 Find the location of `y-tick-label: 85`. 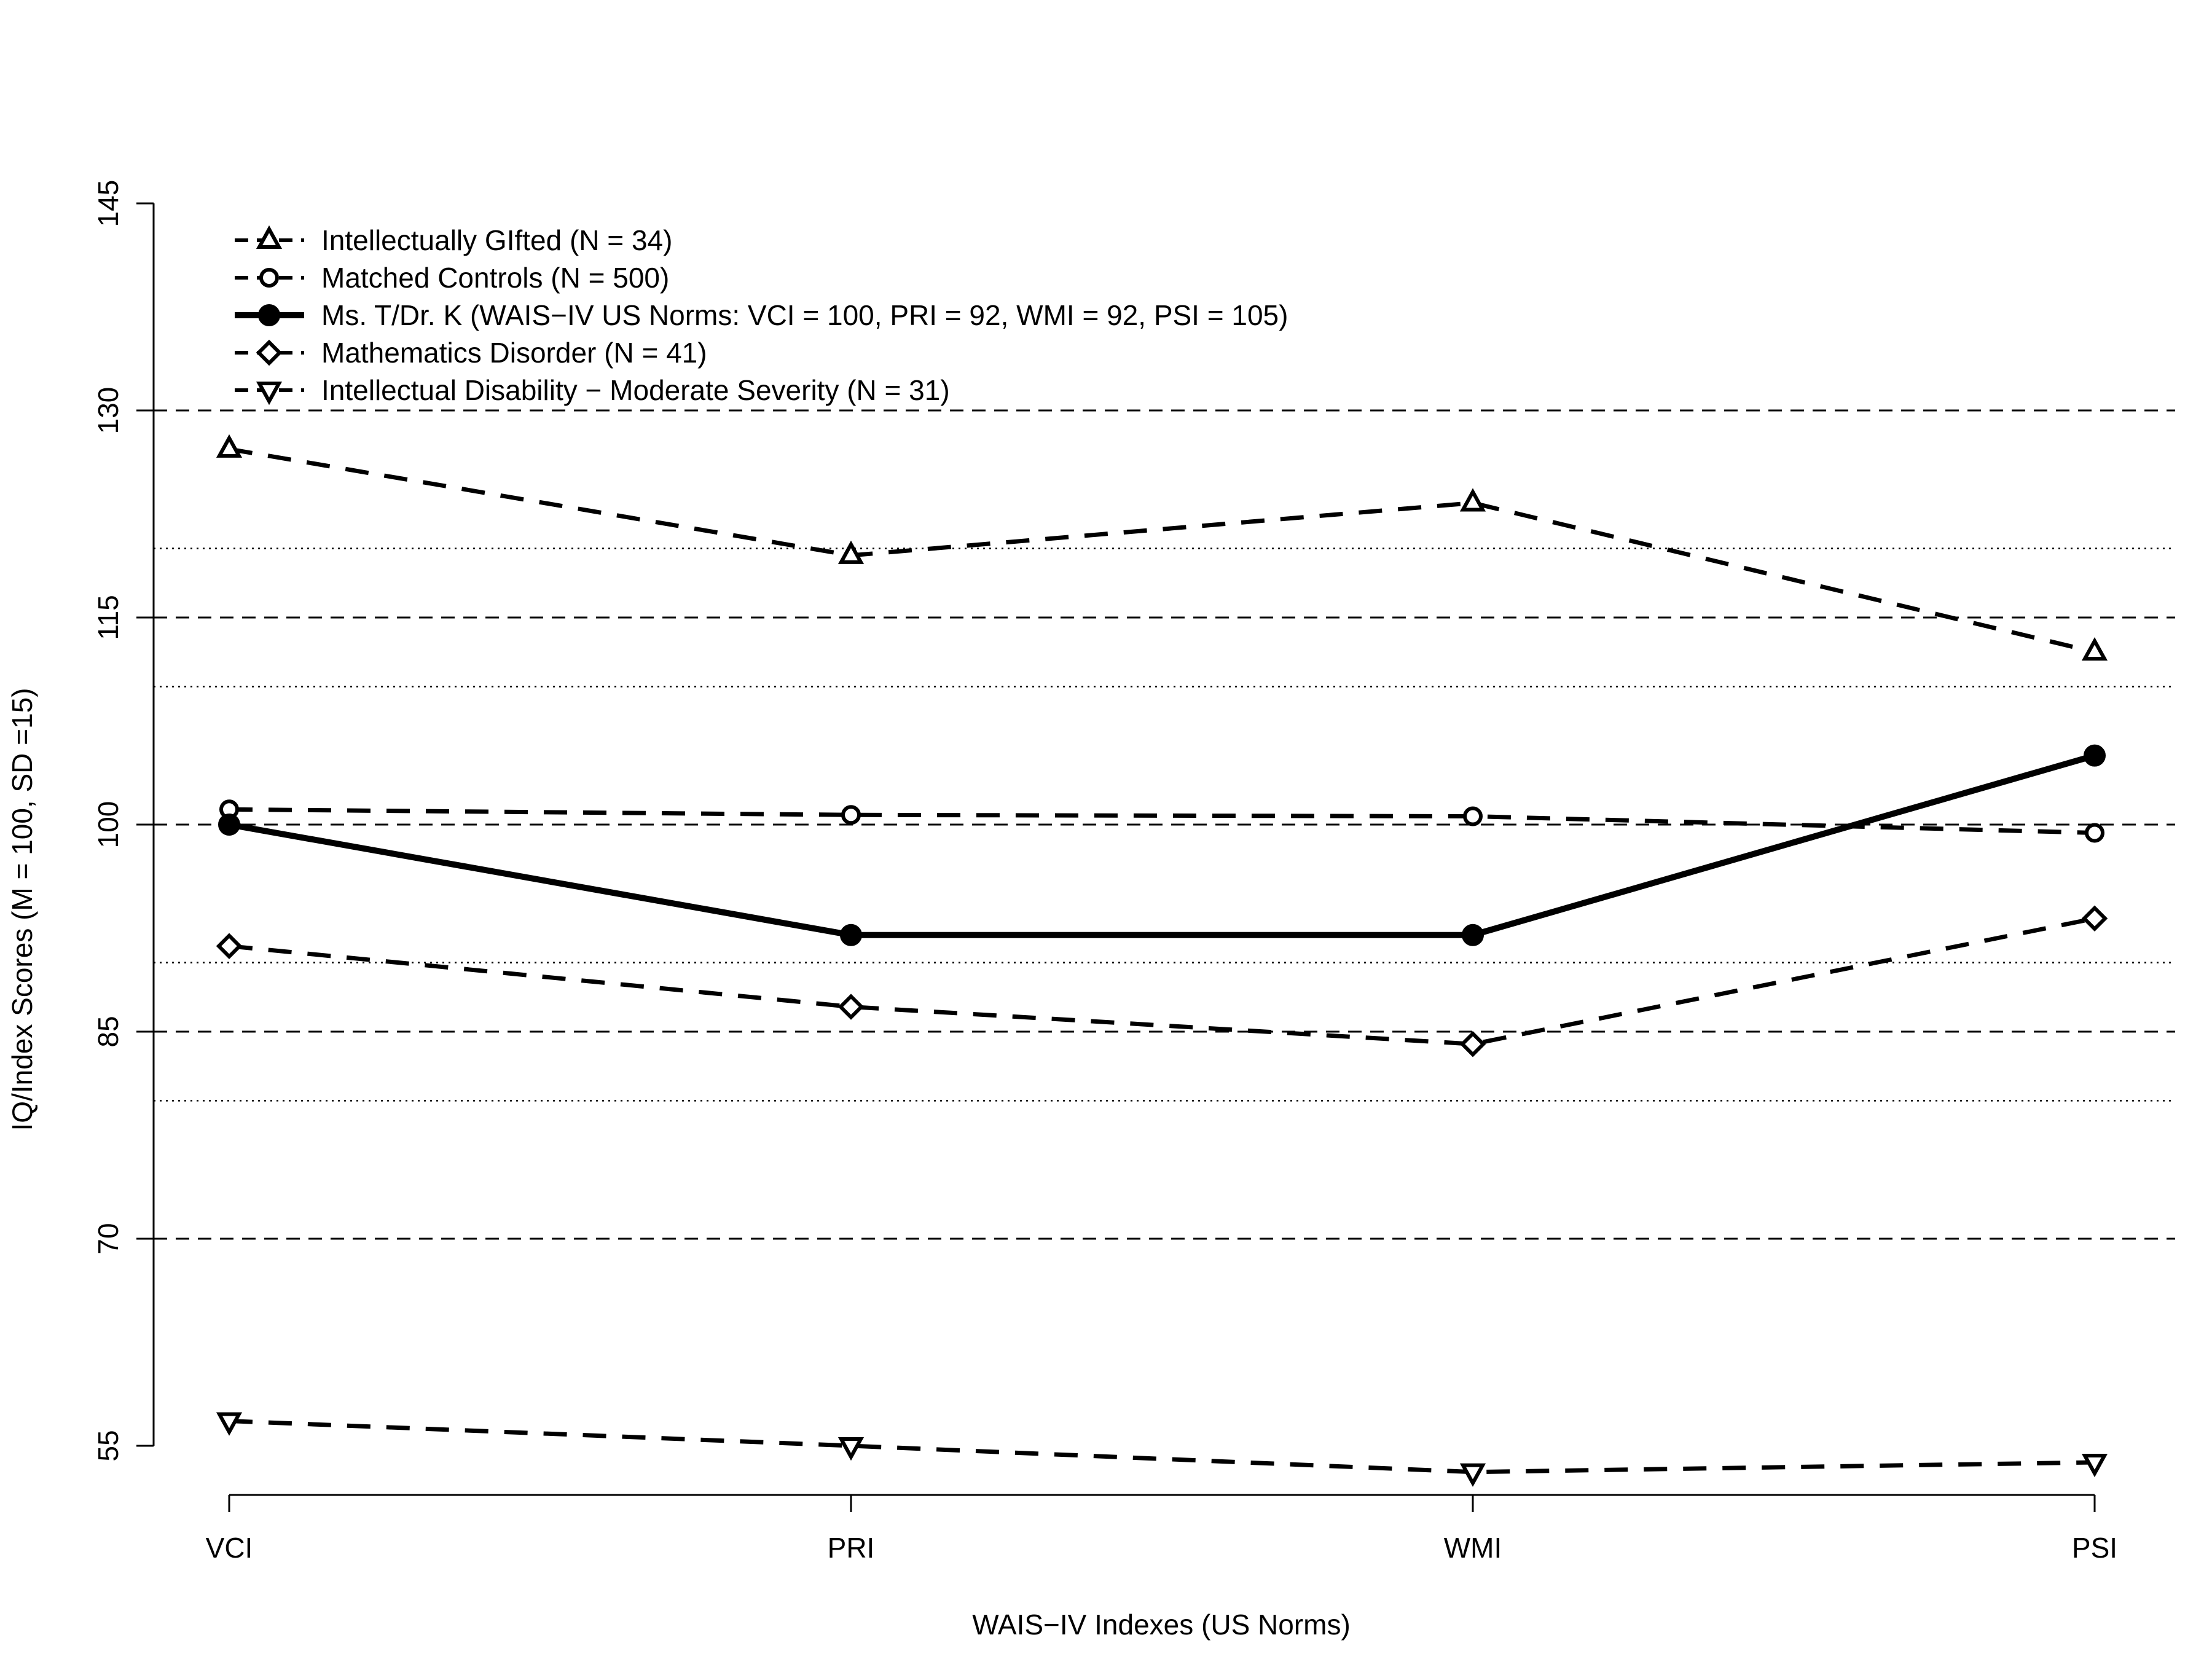

y-tick-label: 85 is located at coordinates (108, 1031).